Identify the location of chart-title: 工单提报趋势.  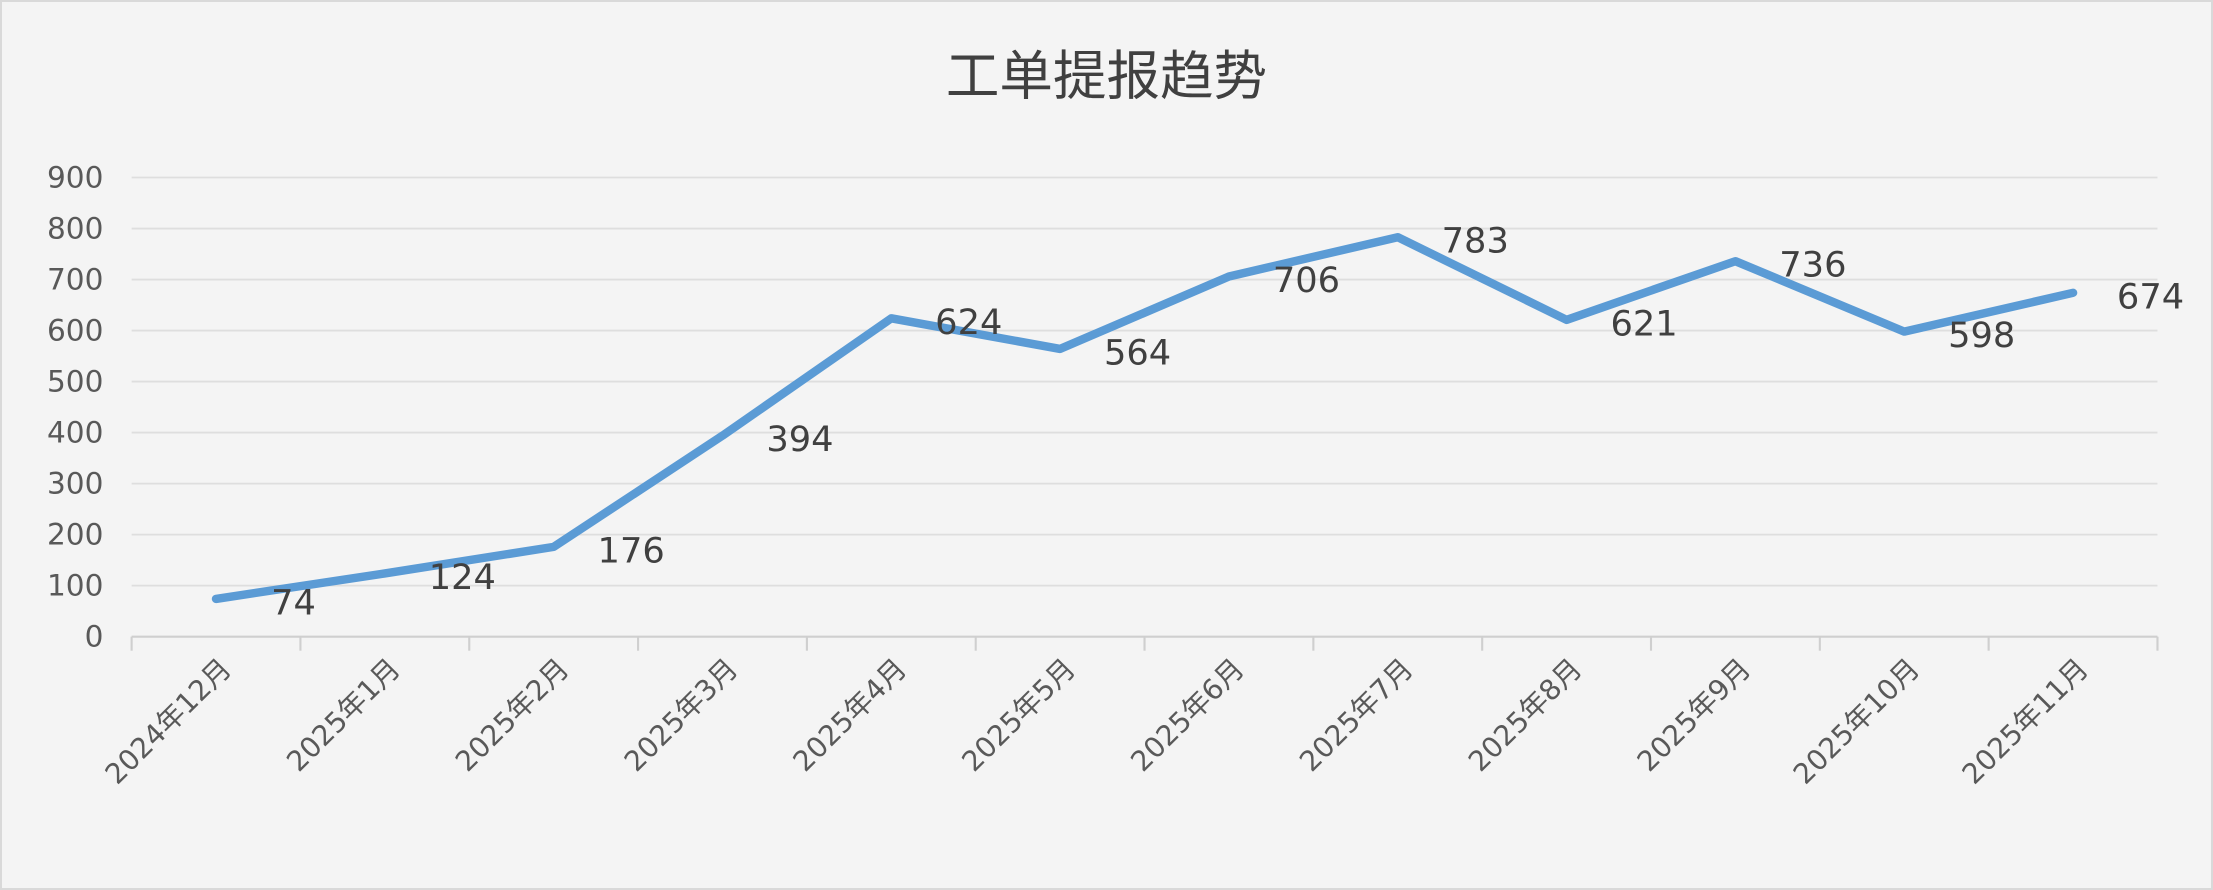
(1106, 76).